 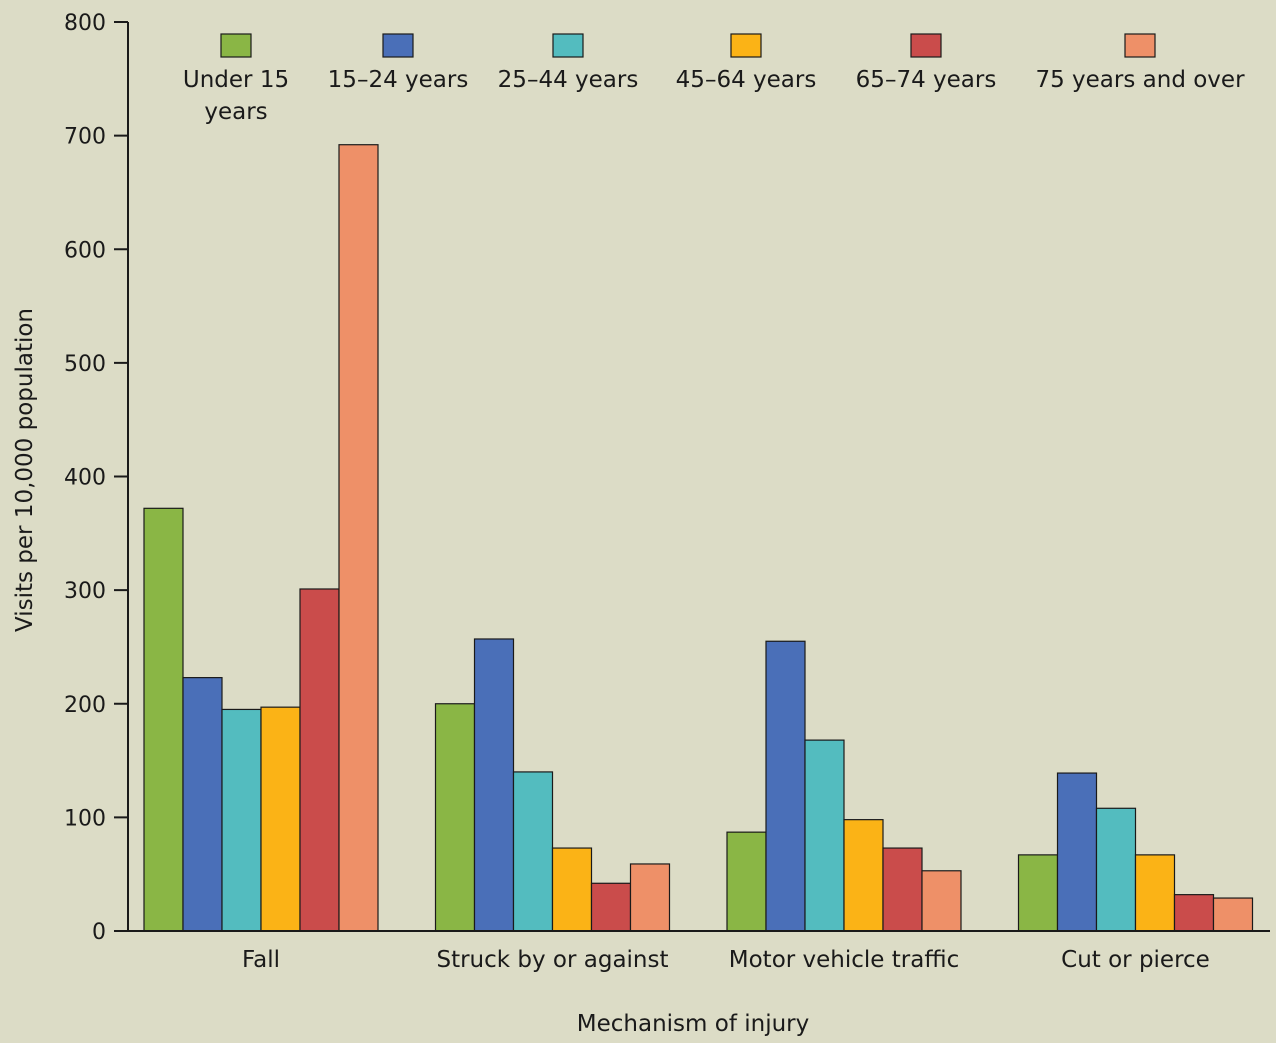 What do you see at coordinates (85, 591) in the screenshot?
I see `y-tick-label: 300` at bounding box center [85, 591].